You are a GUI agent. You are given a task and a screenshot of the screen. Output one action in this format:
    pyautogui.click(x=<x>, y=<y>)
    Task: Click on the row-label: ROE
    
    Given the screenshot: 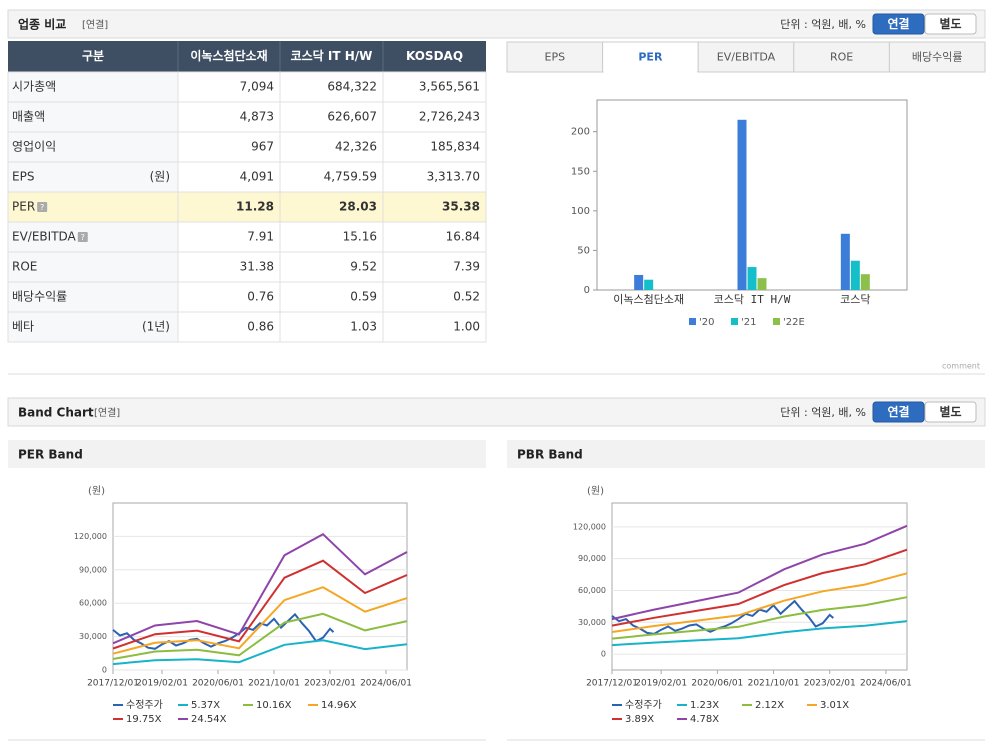 What is the action you would take?
    pyautogui.click(x=24, y=267)
    